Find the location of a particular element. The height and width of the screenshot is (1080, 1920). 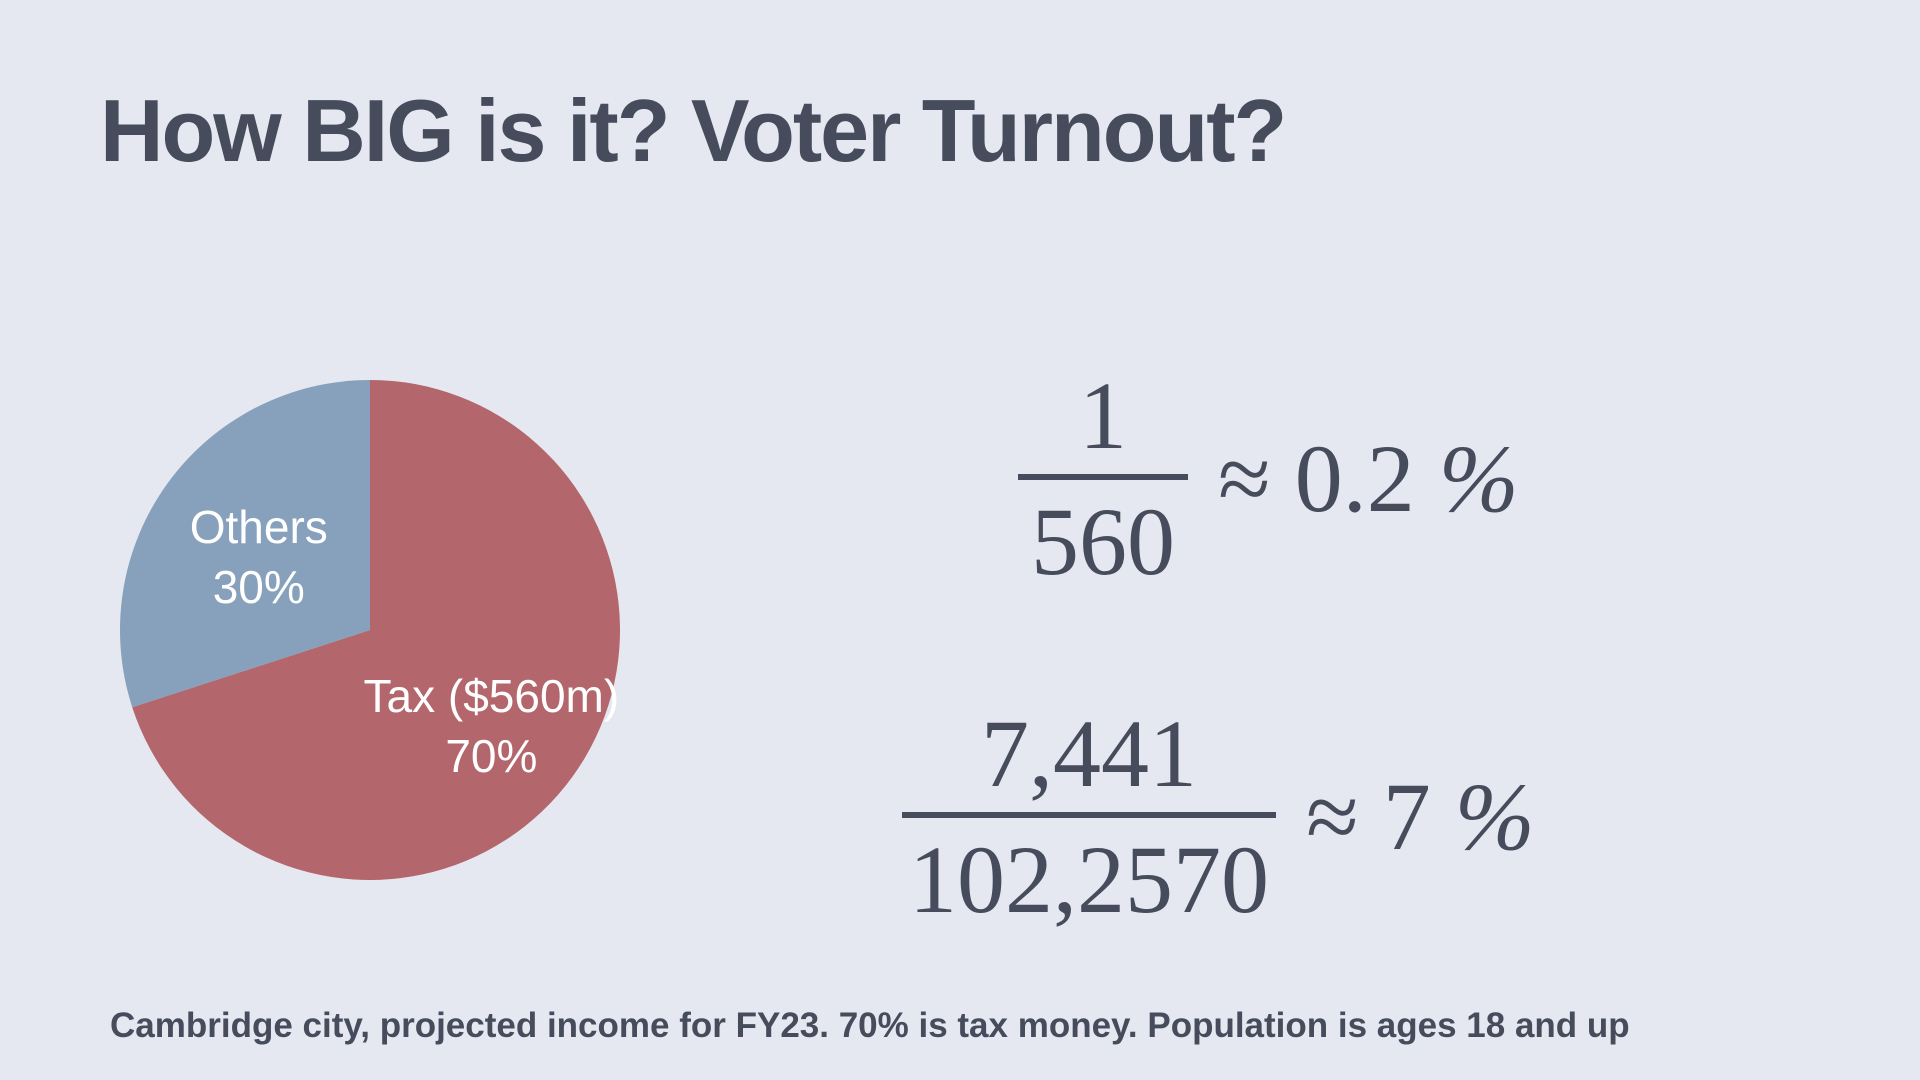

numerator: 7,441 is located at coordinates (1089, 753).